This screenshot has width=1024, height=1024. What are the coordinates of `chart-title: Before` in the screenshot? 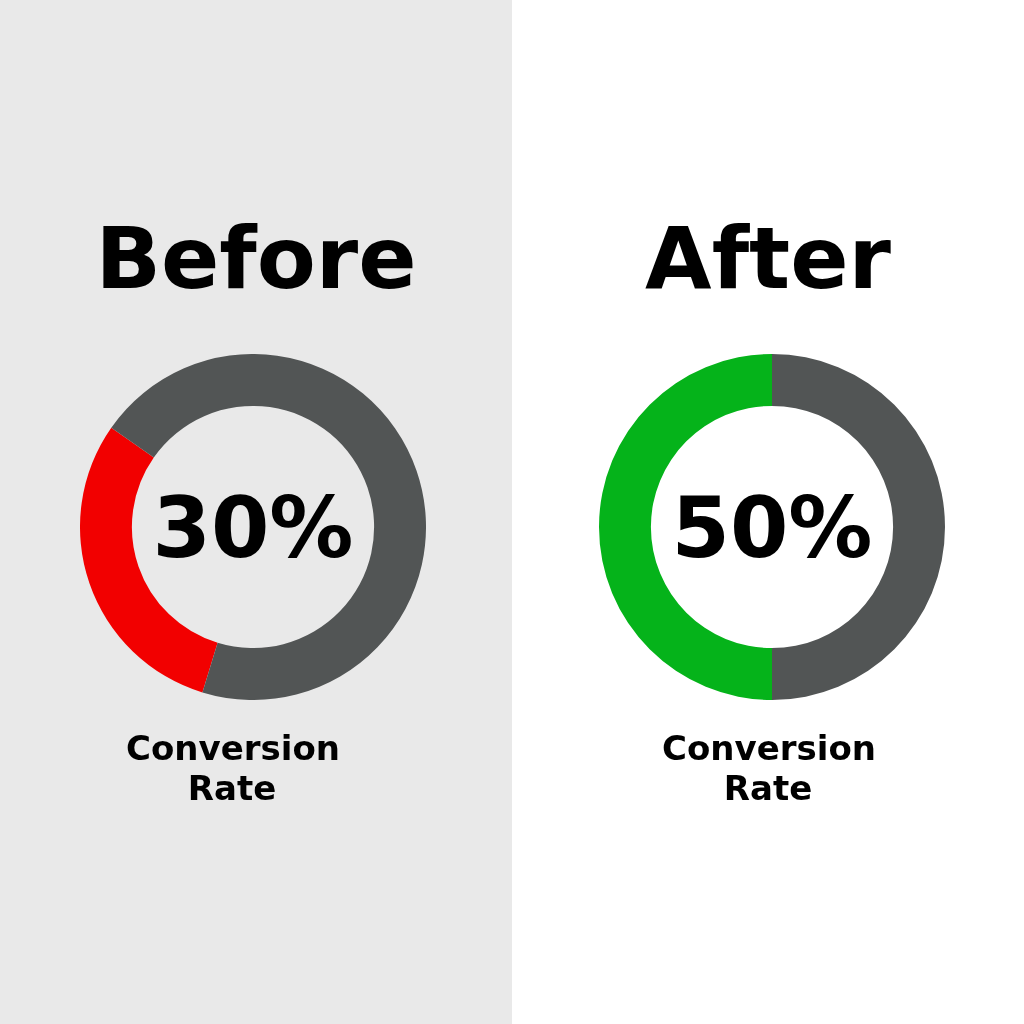 It's located at (256, 258).